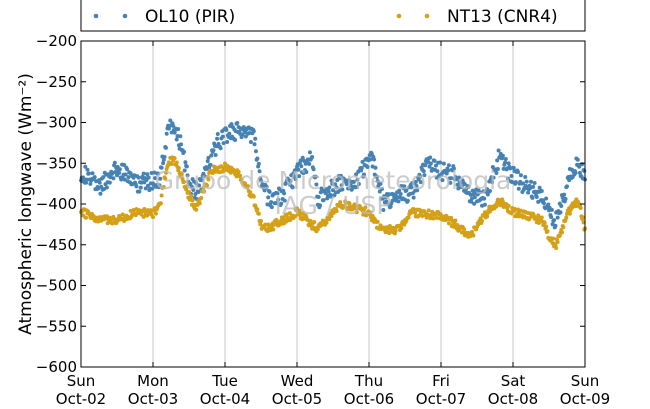 This screenshot has height=409, width=650. I want to click on y-tick-label: −550, so click(56, 326).